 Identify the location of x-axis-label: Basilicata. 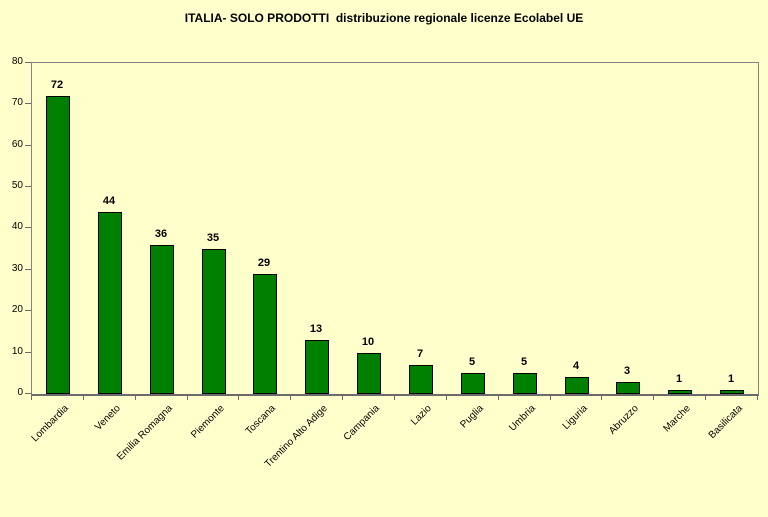
(725, 422).